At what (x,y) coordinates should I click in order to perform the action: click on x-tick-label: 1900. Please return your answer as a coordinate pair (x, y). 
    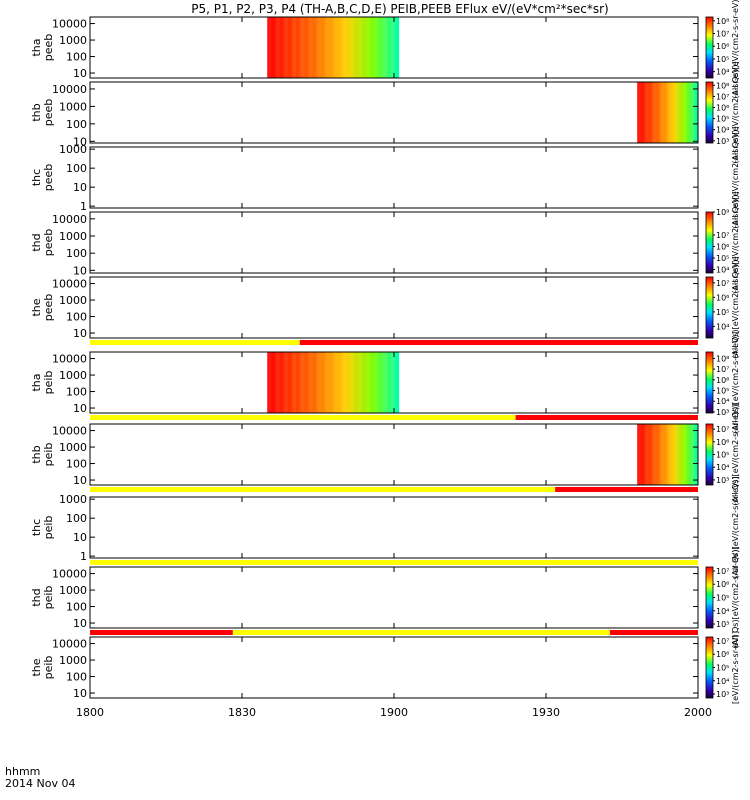
    Looking at the image, I should click on (394, 712).